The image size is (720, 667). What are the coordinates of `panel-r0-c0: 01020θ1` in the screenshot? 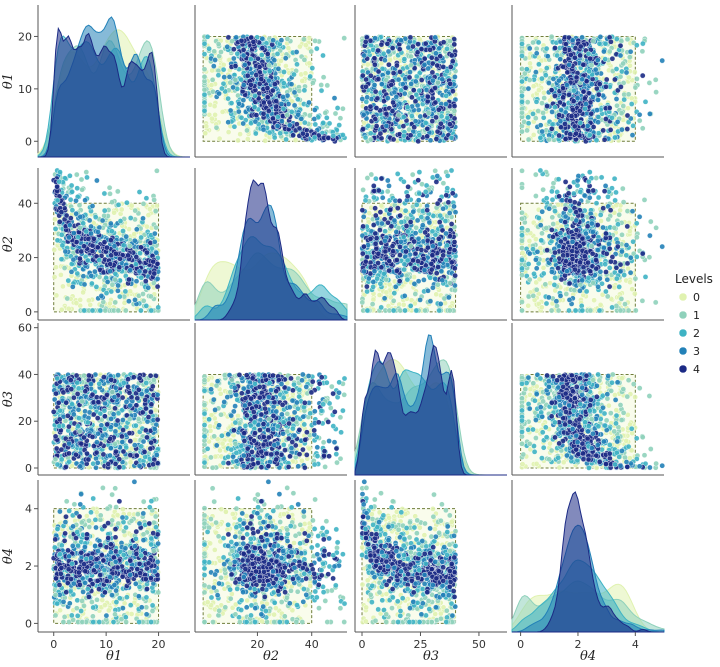 It's located at (95, 81).